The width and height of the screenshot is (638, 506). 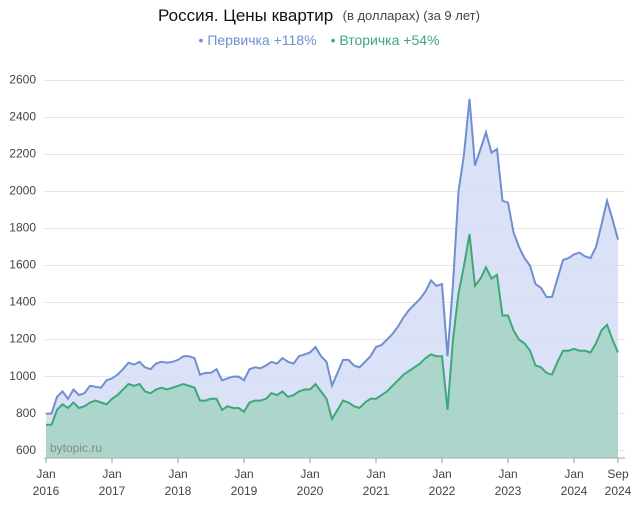 I want to click on x-tick-year: 2018, so click(x=178, y=491).